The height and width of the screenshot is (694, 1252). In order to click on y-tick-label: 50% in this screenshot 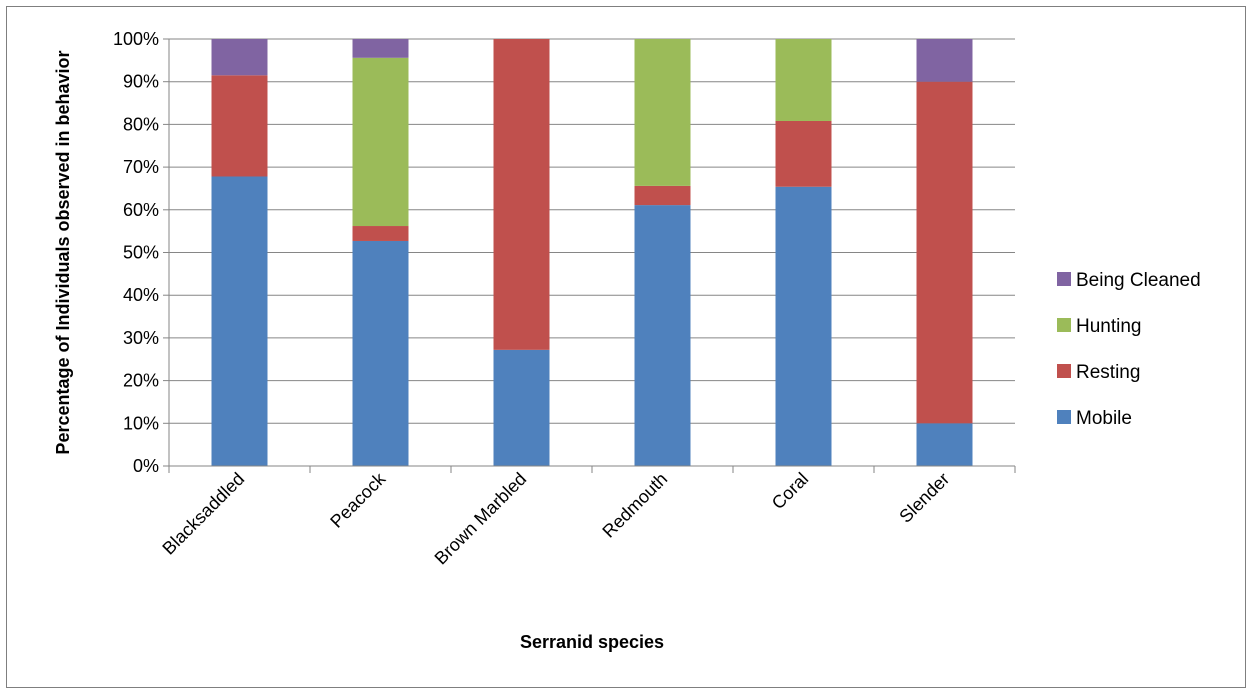, I will do `click(141, 253)`.